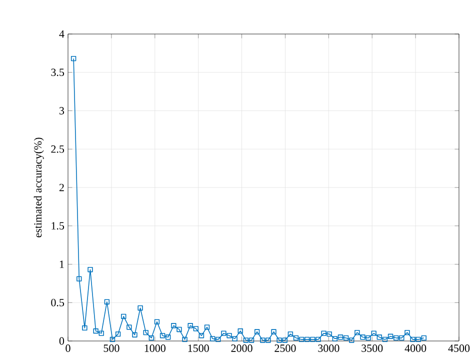 The image size is (474, 361). Describe the element at coordinates (57, 149) in the screenshot. I see `y-tick-label: 2.5` at that location.